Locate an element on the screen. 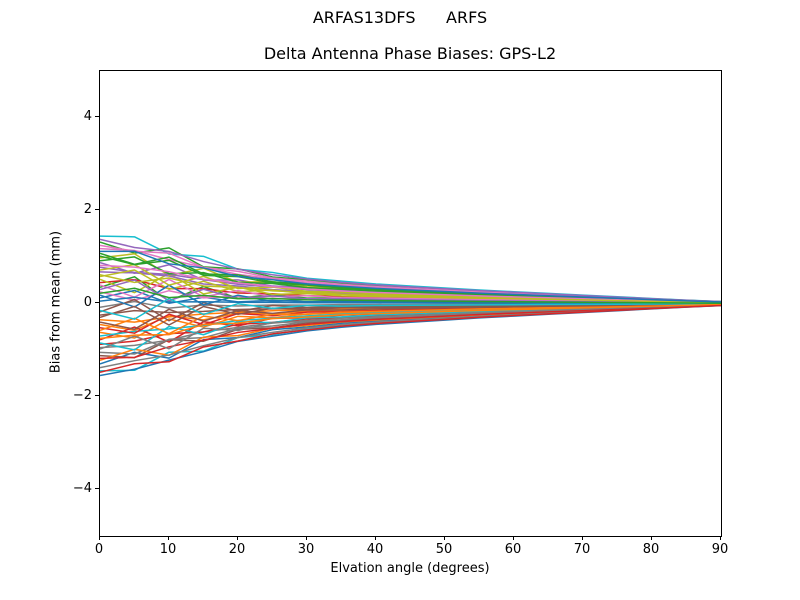  y-tick-label: 4 is located at coordinates (87, 116).